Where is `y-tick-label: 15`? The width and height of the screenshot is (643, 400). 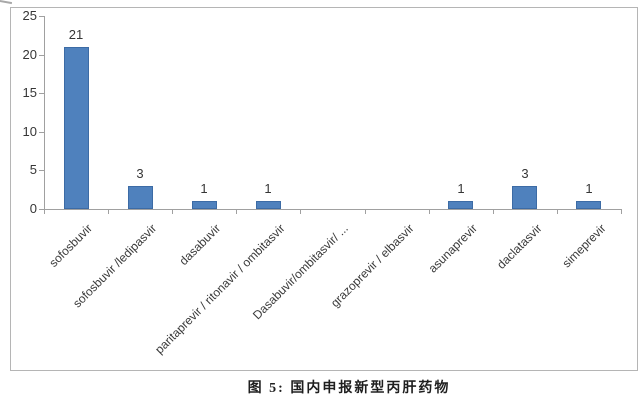 y-tick-label: 15 is located at coordinates (29, 92).